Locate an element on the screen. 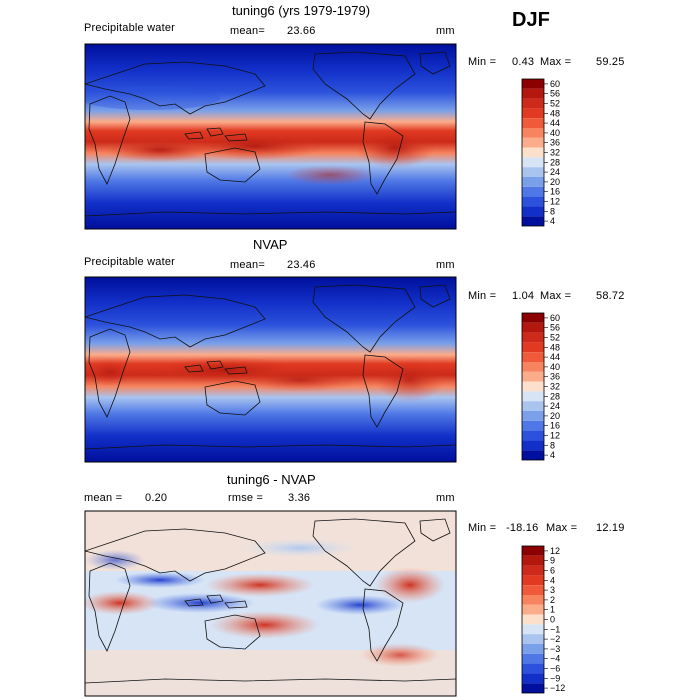 The height and width of the screenshot is (700, 700). panel3-mean-value: 0.20 is located at coordinates (156, 498).